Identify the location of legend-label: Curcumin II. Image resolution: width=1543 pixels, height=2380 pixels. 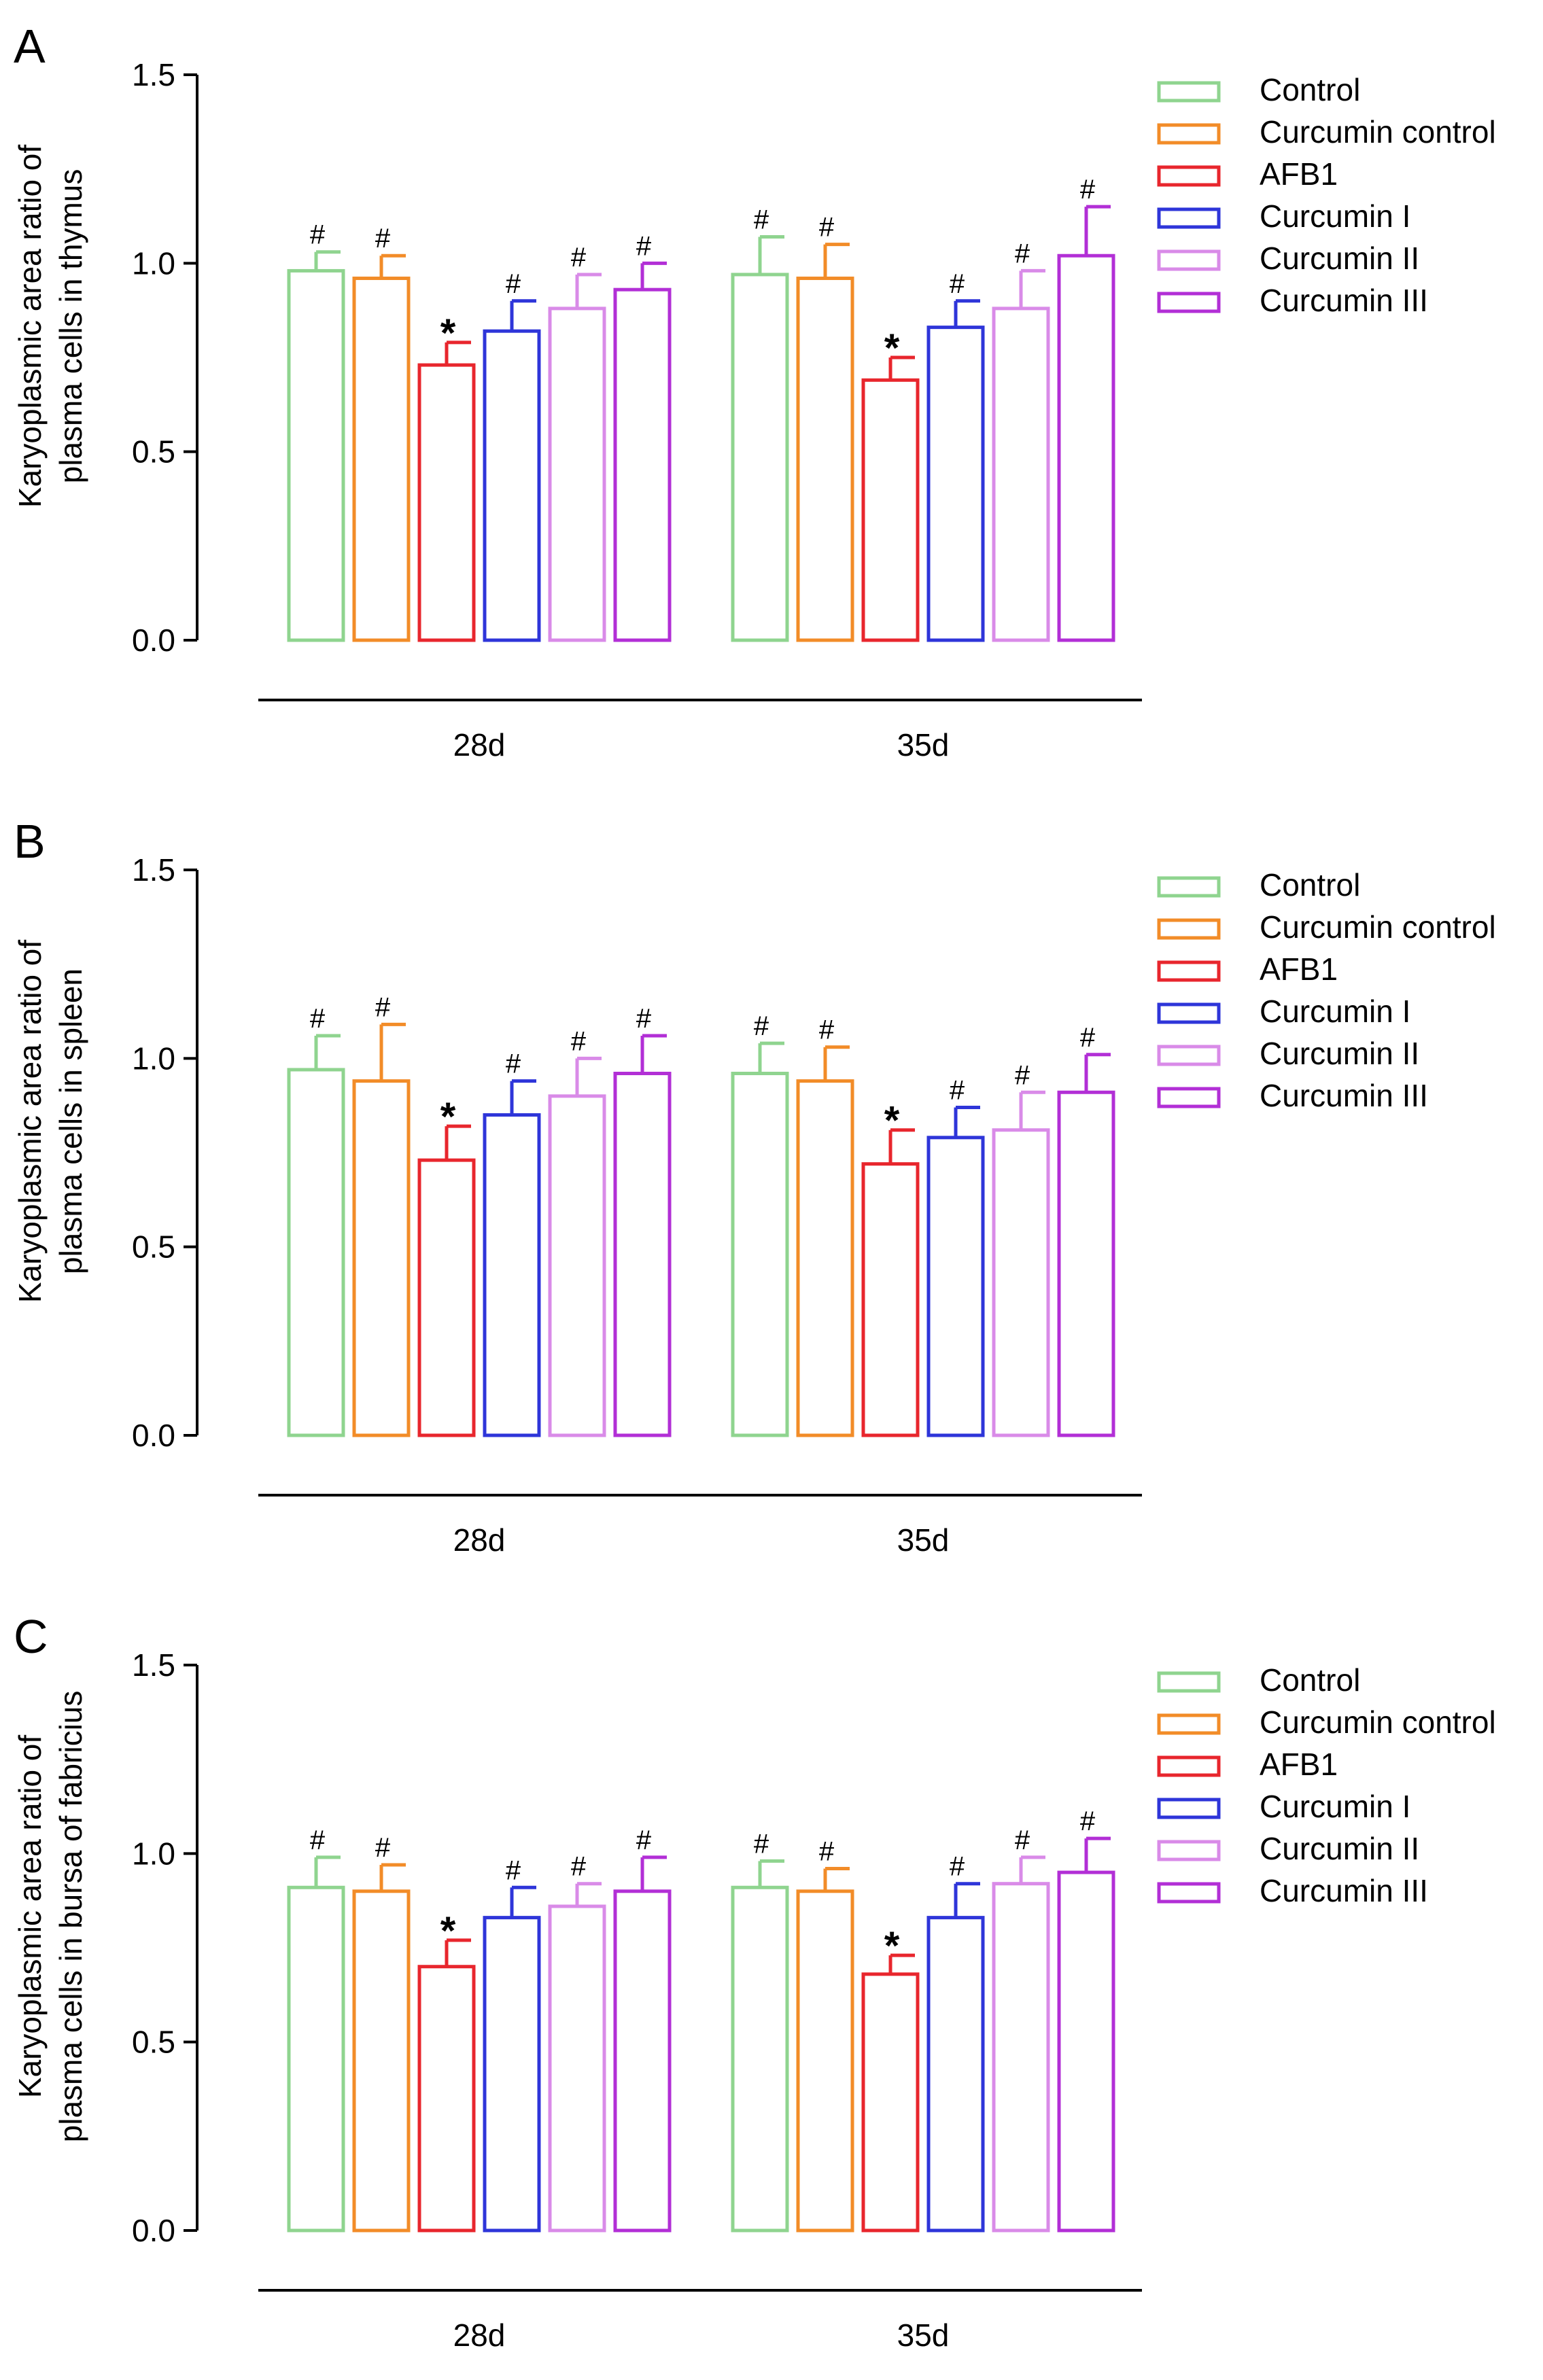
(1339, 1053).